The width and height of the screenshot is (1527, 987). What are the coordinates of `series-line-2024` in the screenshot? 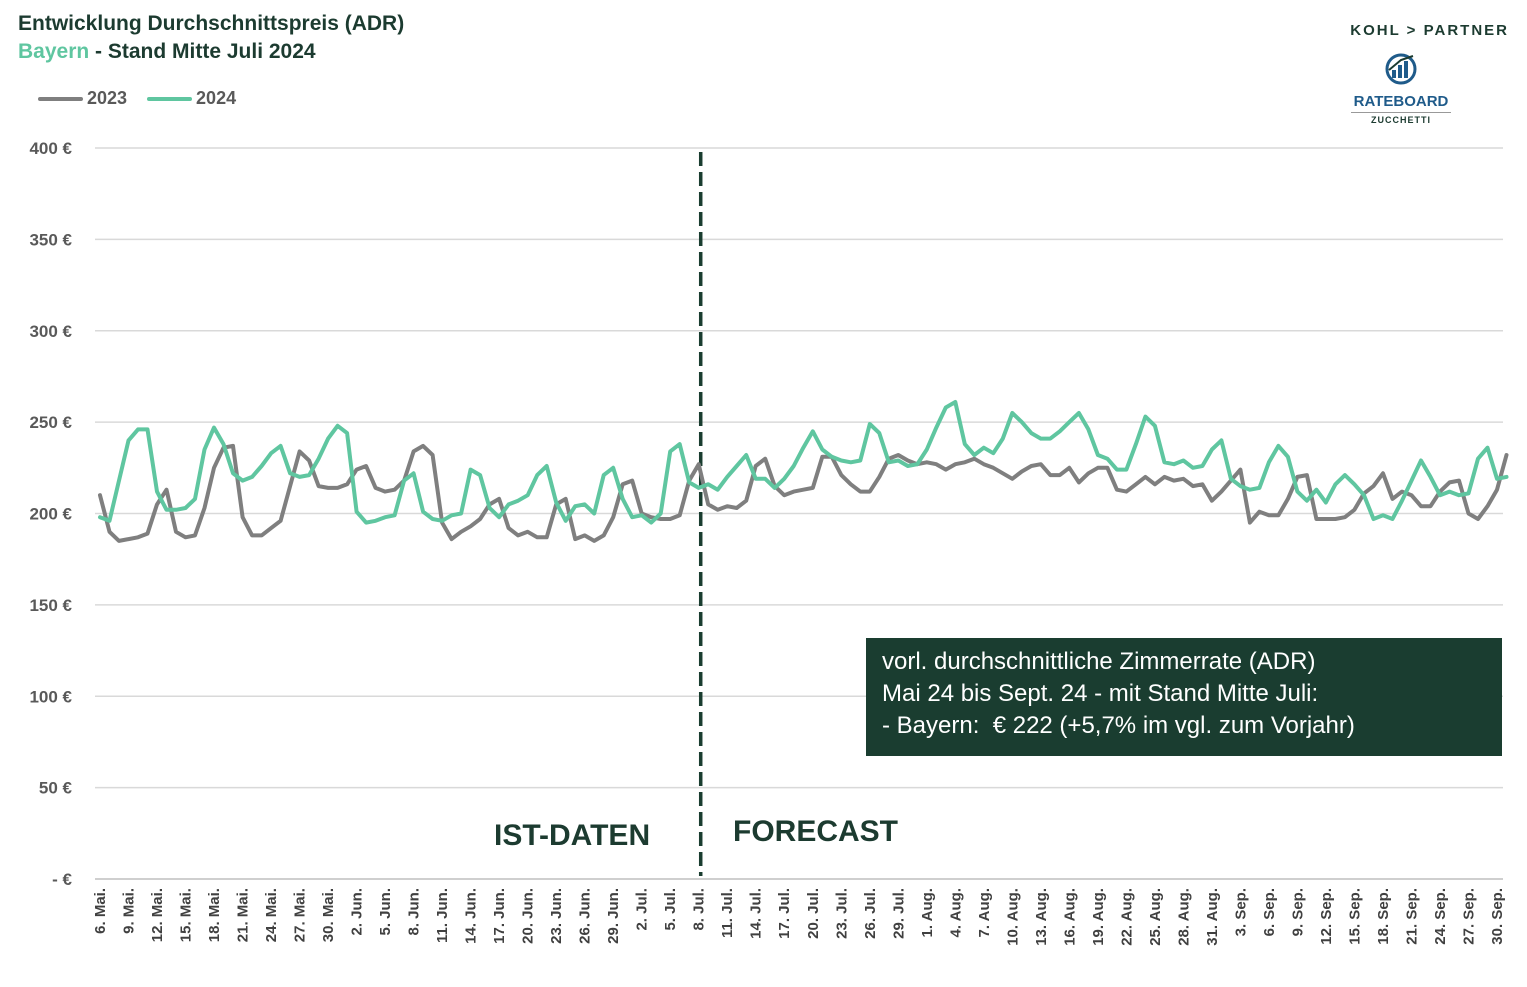 It's located at (803, 462).